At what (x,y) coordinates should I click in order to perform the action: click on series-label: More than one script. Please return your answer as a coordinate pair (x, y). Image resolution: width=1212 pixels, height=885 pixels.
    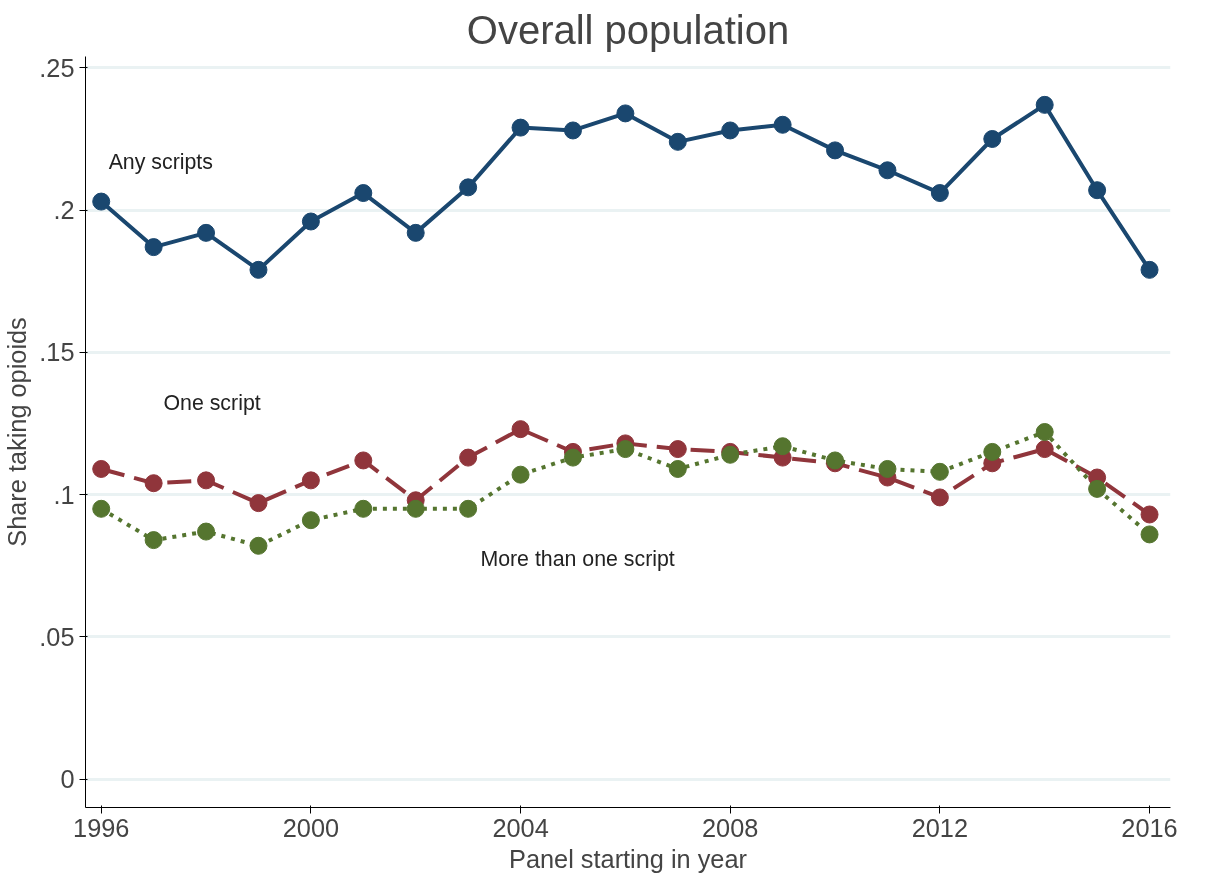
    Looking at the image, I should click on (577, 559).